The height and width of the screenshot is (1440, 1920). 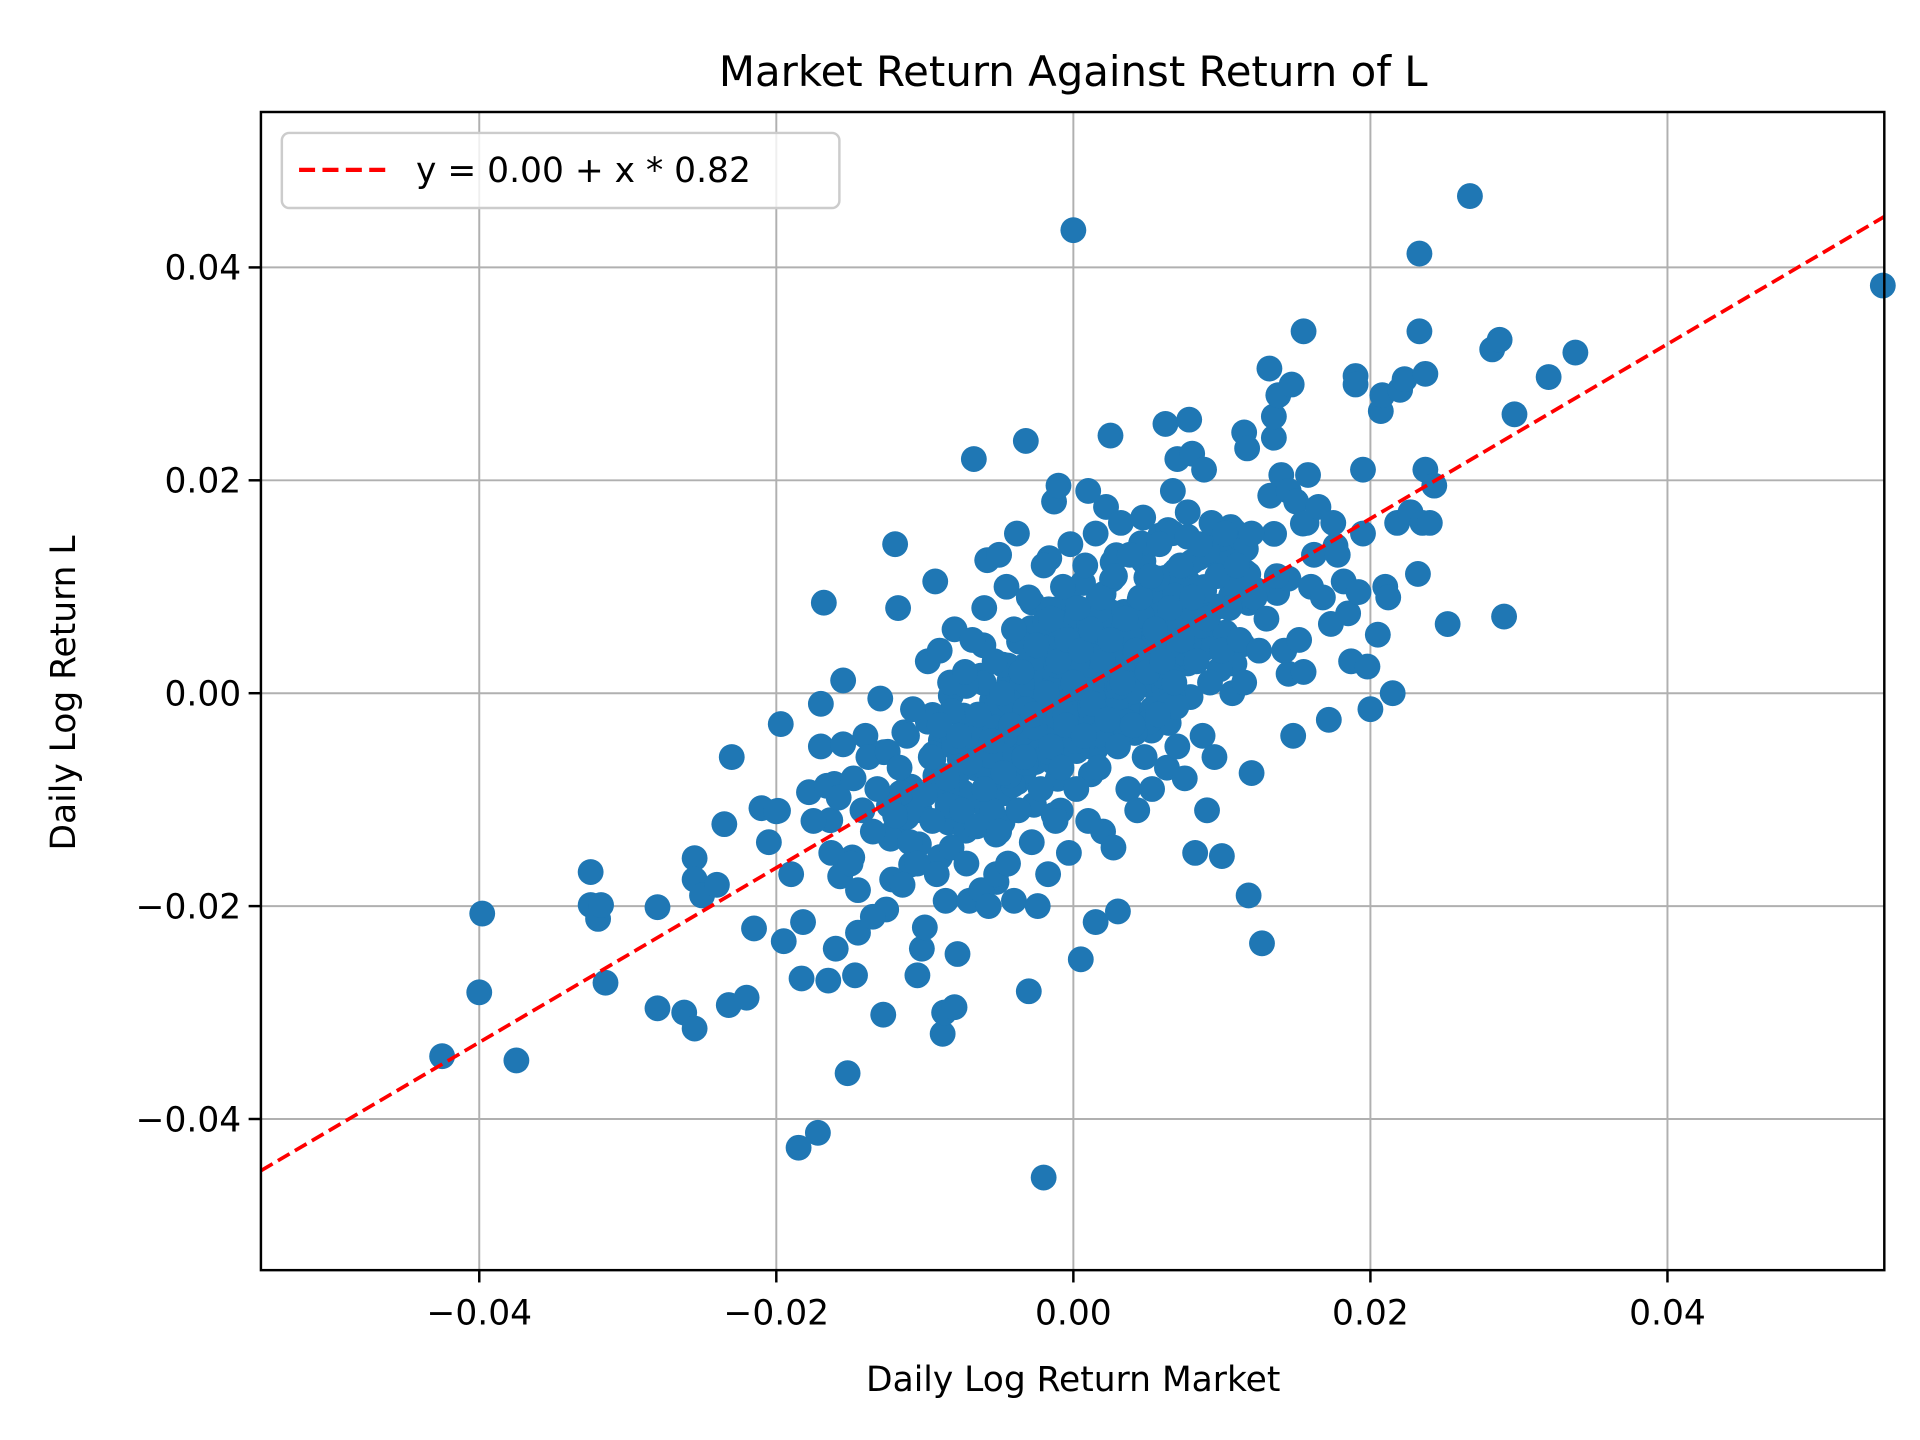 What do you see at coordinates (1667, 1313) in the screenshot?
I see `x-tick-label: 0.04` at bounding box center [1667, 1313].